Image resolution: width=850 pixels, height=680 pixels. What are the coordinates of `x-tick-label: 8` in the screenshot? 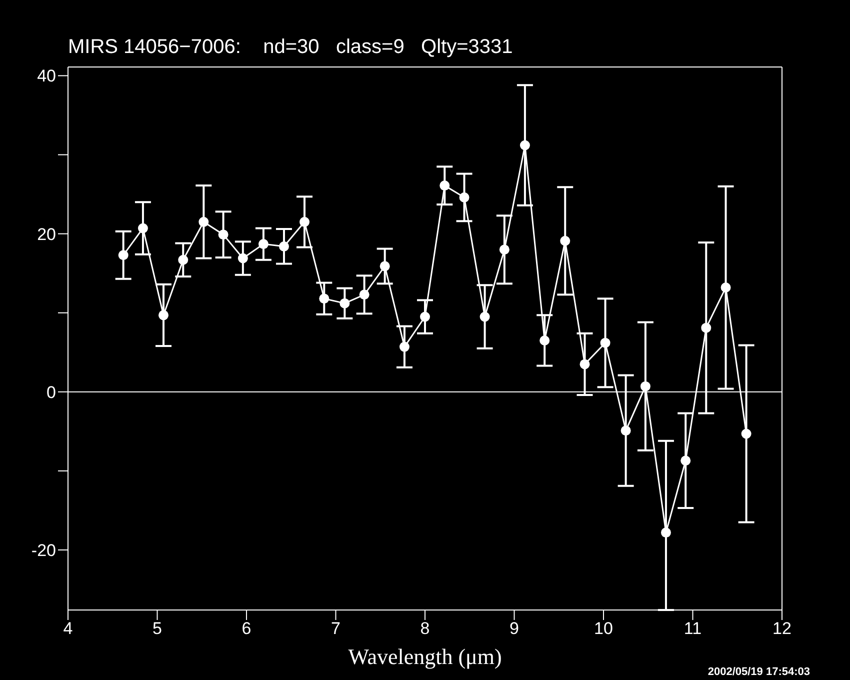 It's located at (425, 628).